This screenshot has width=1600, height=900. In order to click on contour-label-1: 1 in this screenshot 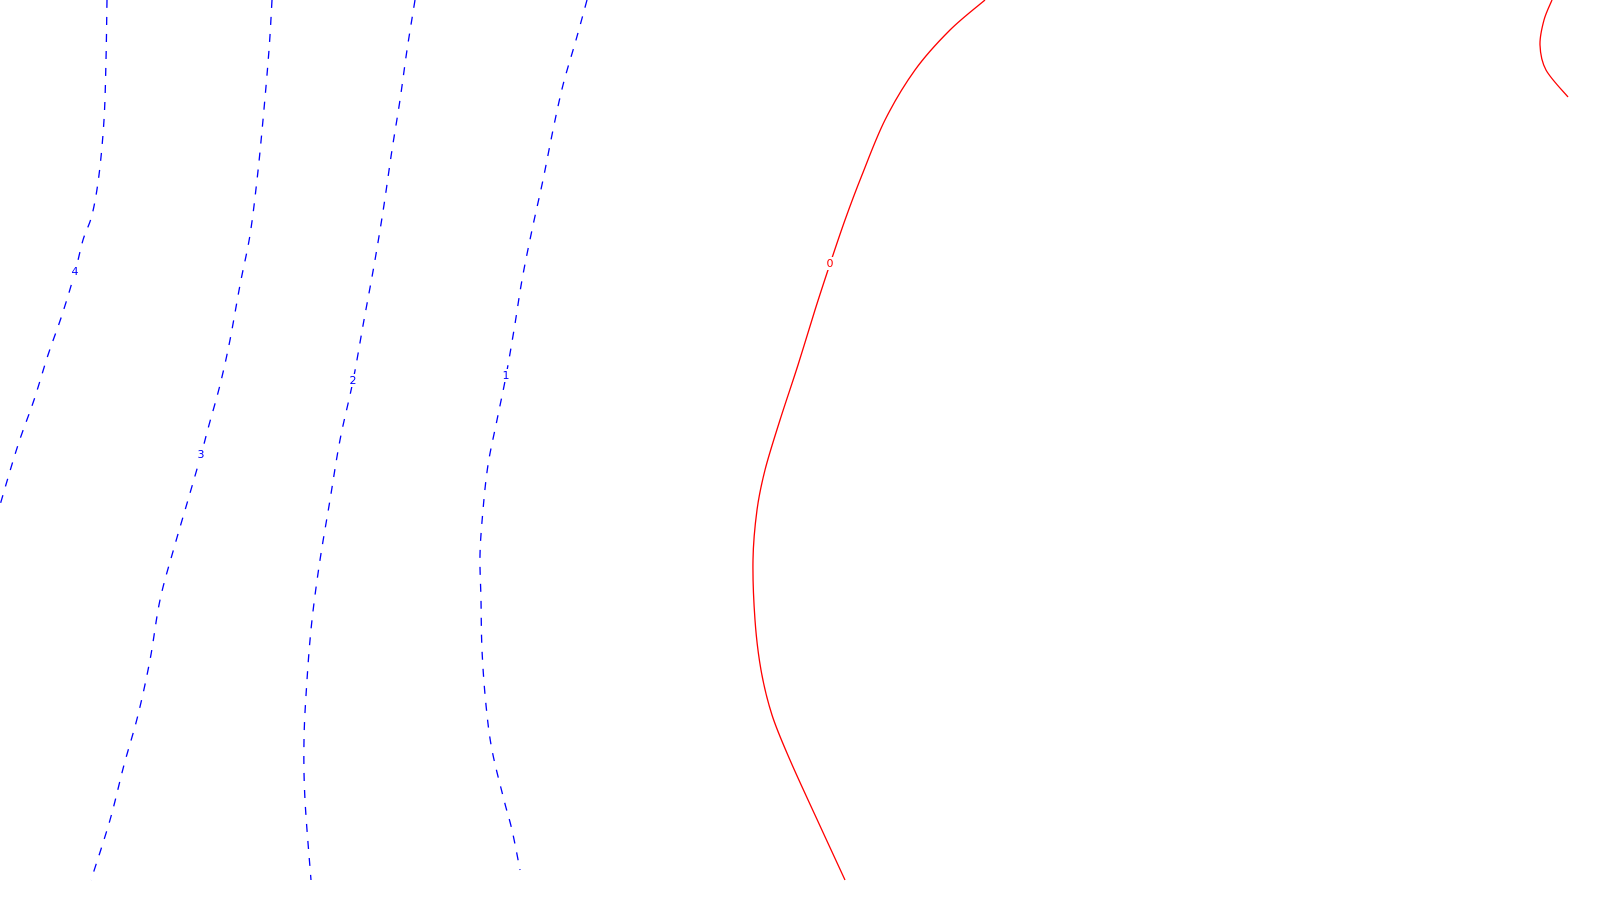, I will do `click(506, 375)`.